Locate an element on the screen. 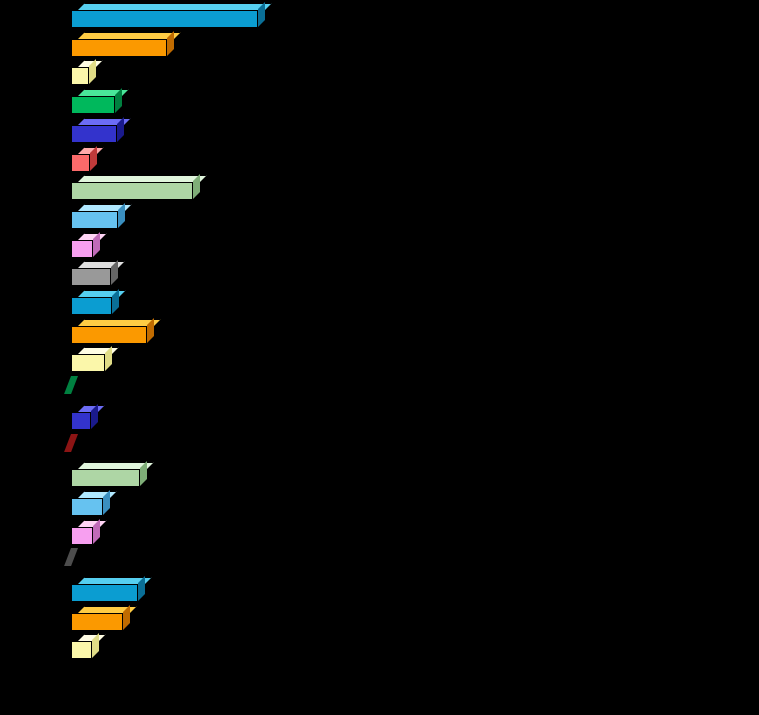 The width and height of the screenshot is (759, 715). bar-16-sliver is located at coordinates (71, 443).